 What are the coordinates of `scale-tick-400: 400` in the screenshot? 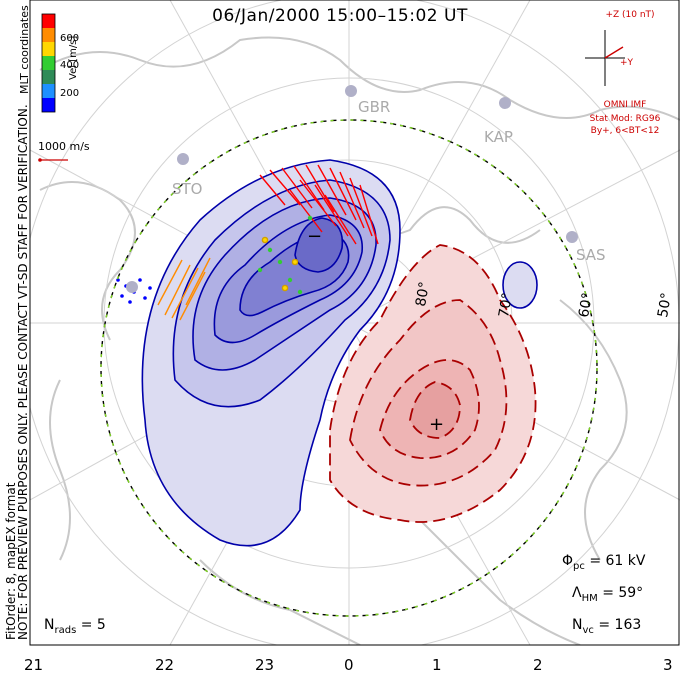 It's located at (70, 65).